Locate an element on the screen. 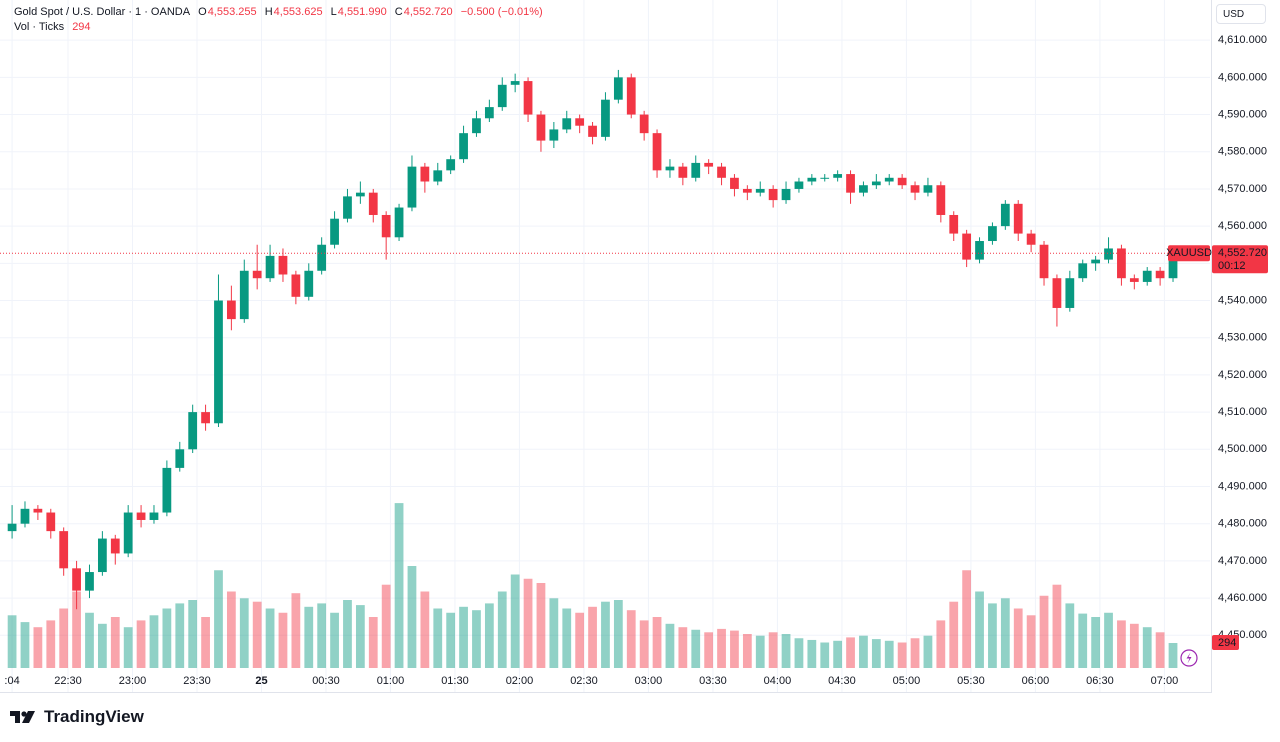 The image size is (1280, 742). symbol-title: Gold Spot / U.S. Dollar · 1 · OANDA is located at coordinates (102, 12).